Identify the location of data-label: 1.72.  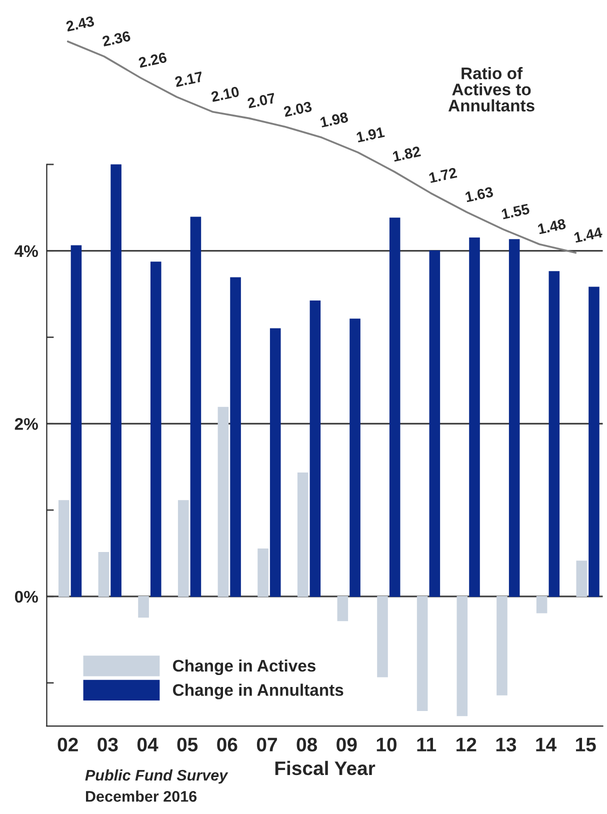
(443, 175).